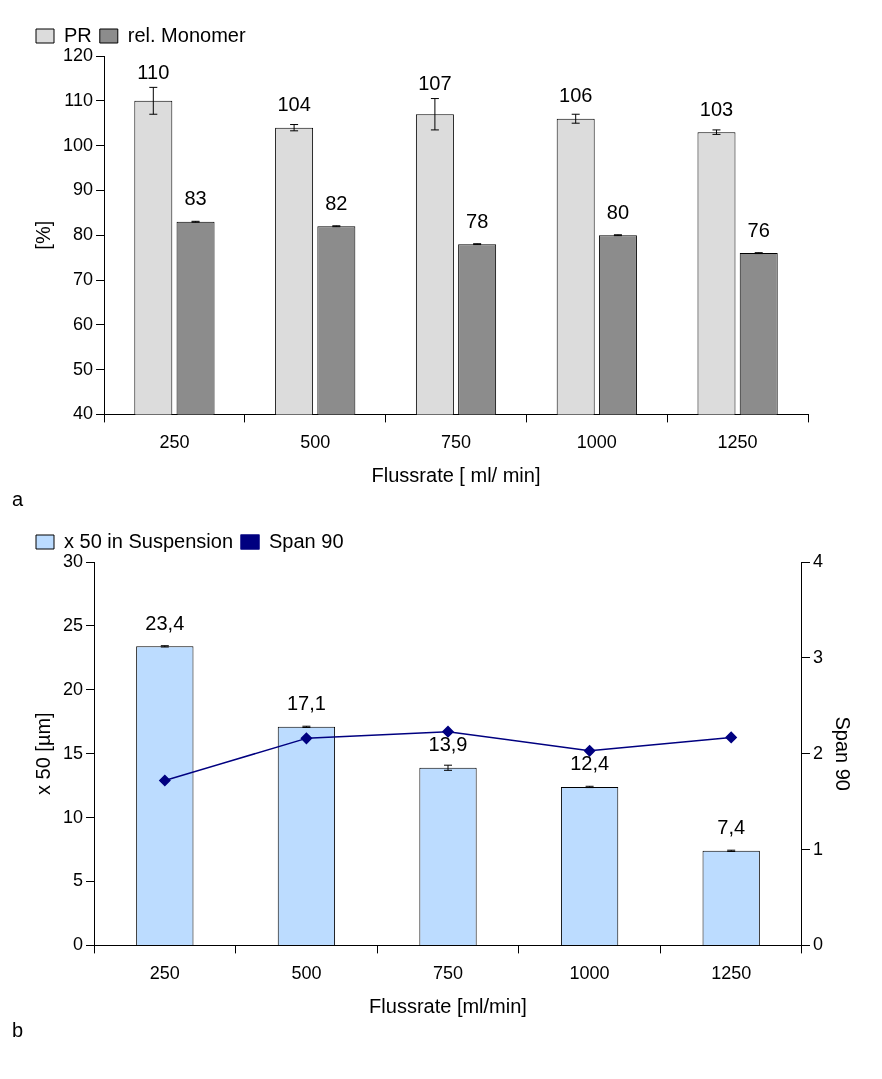  Describe the element at coordinates (306, 703) in the screenshot. I see `data-label: 17,1` at that location.